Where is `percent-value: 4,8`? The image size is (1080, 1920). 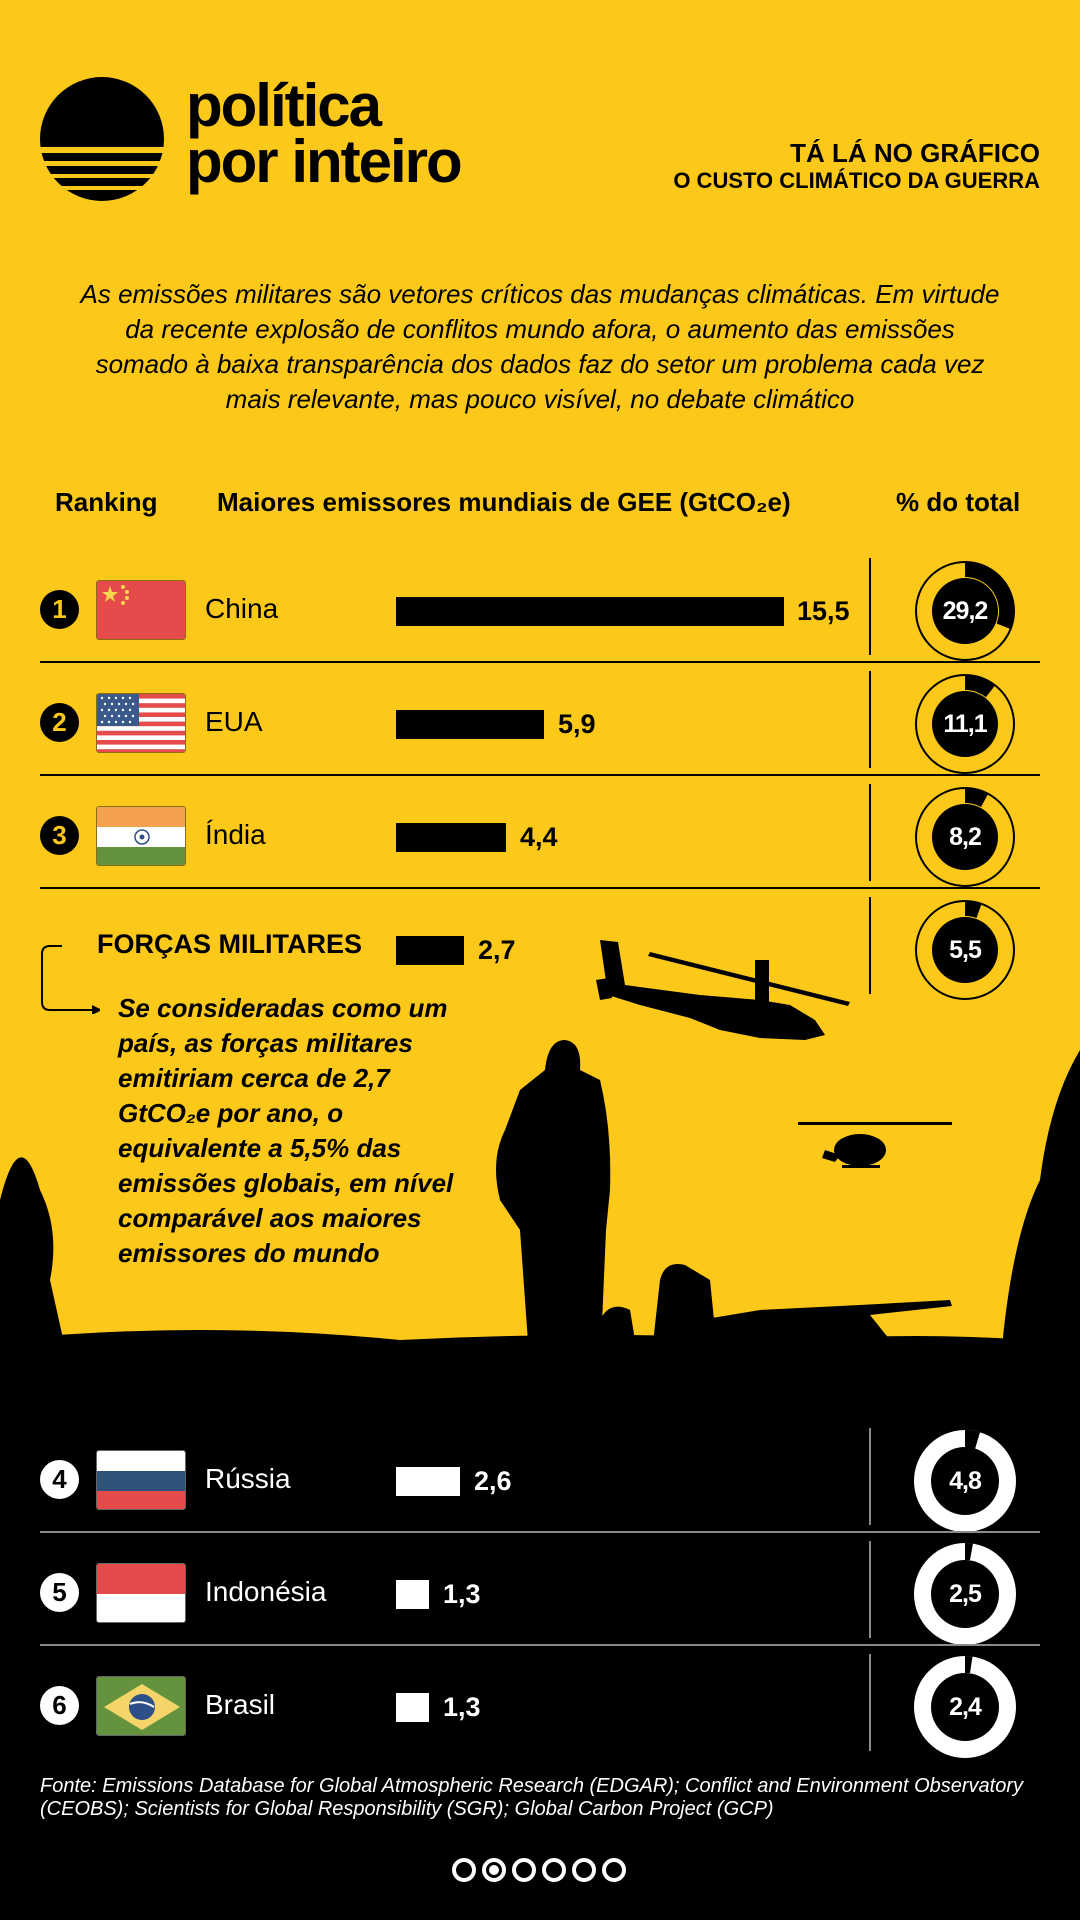 percent-value: 4,8 is located at coordinates (965, 1481).